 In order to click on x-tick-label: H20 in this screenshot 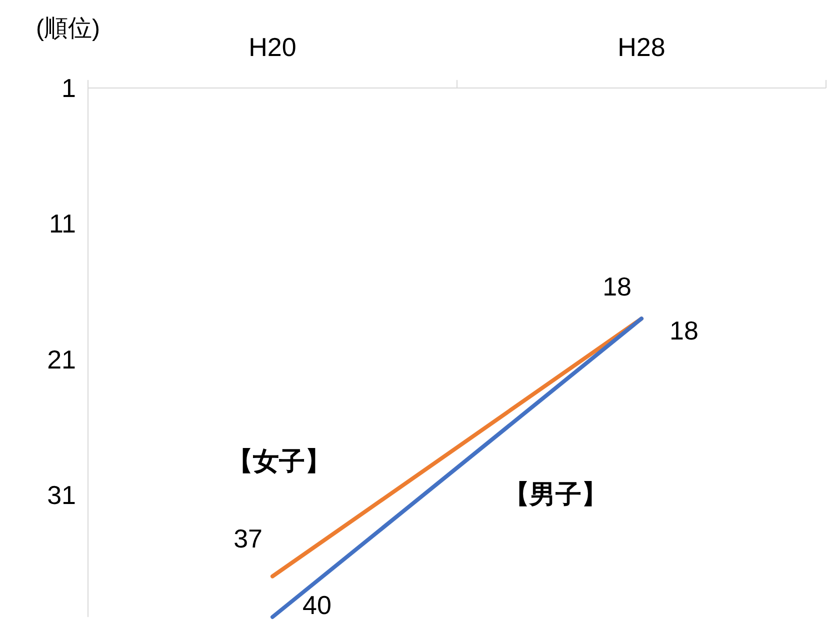, I will do `click(272, 47)`.